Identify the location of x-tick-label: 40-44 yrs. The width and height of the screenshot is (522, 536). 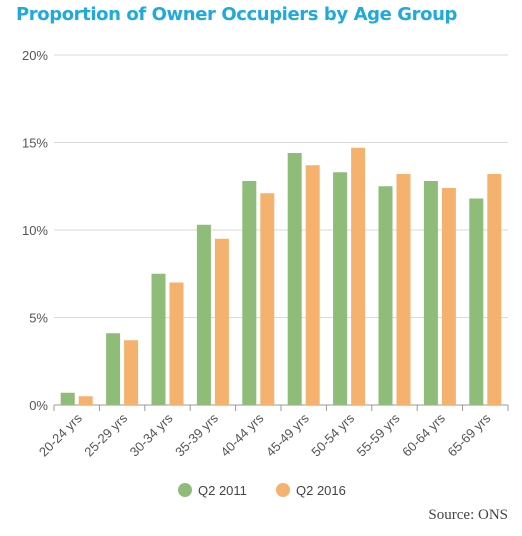
(241, 434).